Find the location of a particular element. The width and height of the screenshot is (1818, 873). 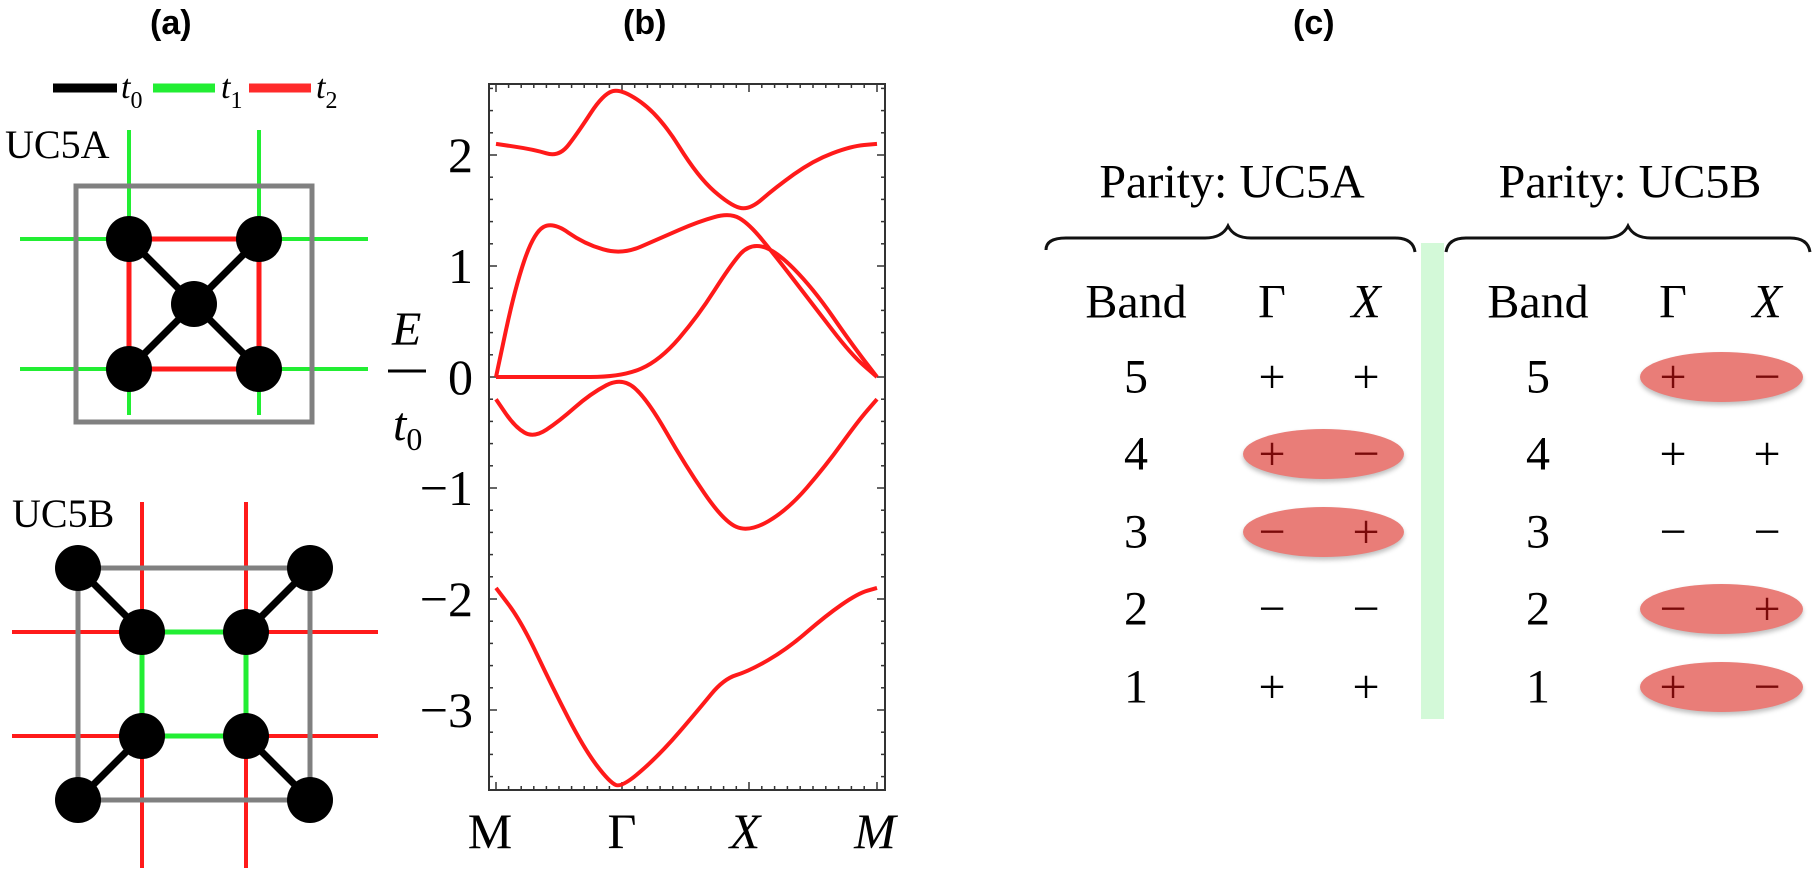

uc5a-unit-cell is located at coordinates (194, 277).